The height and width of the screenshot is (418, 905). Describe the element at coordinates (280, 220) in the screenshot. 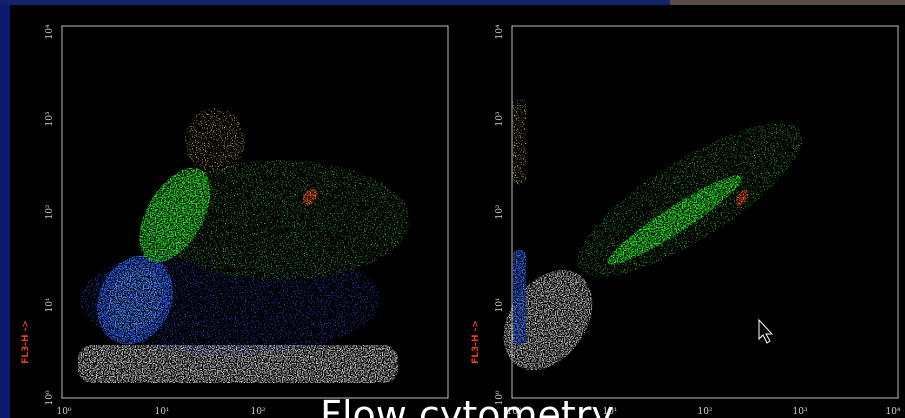

I see `green-scatter` at that location.